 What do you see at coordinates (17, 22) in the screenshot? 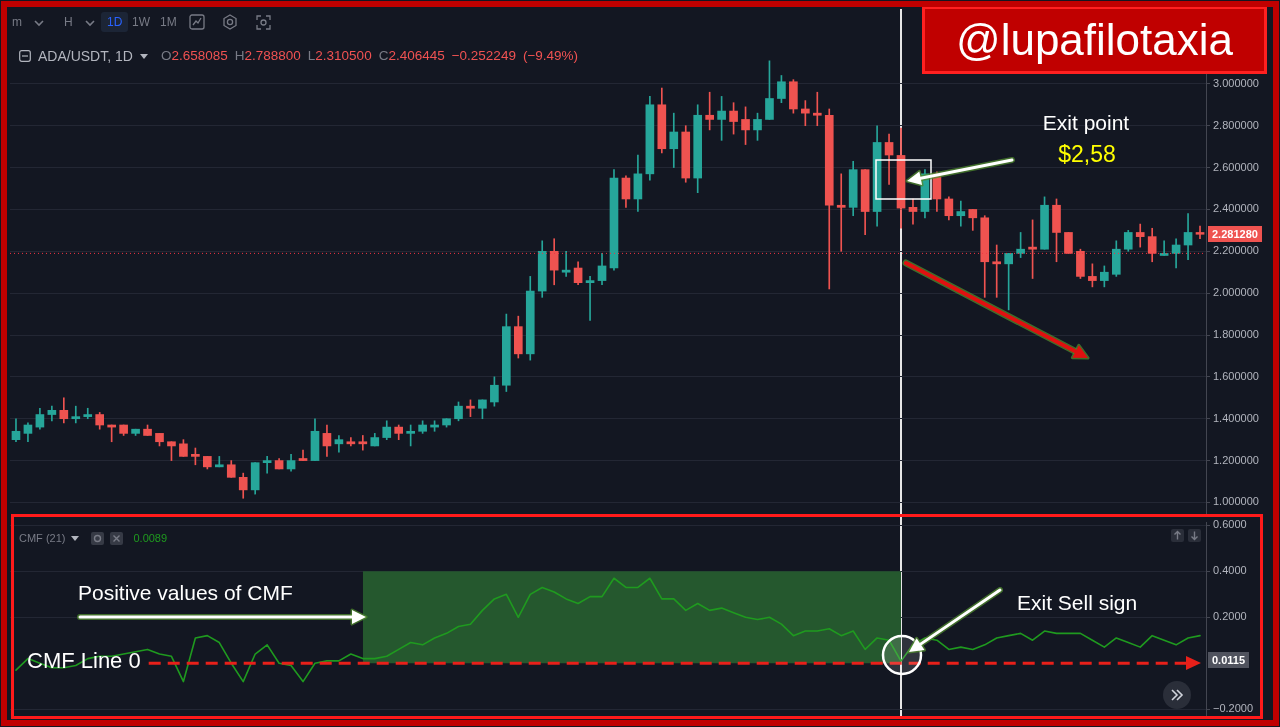
I see `text: m` at bounding box center [17, 22].